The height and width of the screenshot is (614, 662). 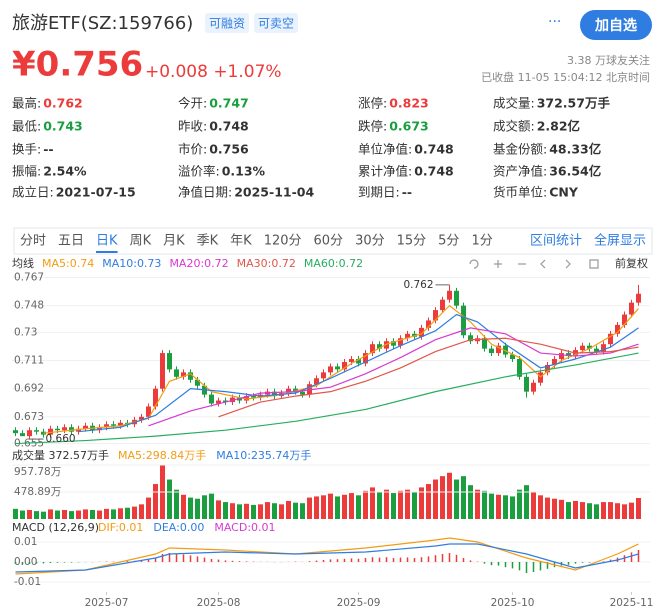 What do you see at coordinates (620, 241) in the screenshot?
I see `tab-action: 全屏显示` at bounding box center [620, 241].